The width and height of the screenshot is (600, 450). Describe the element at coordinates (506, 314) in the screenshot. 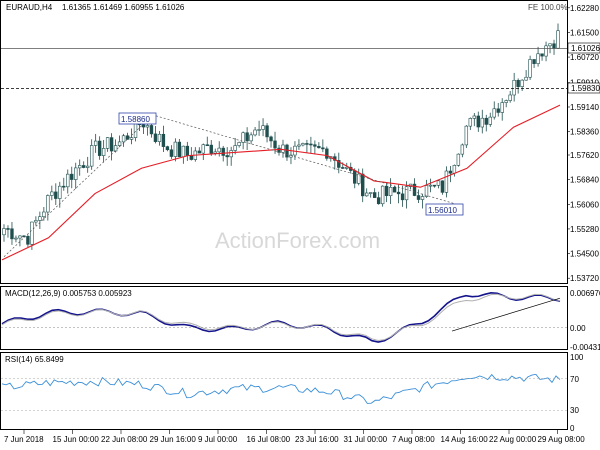

I see `macd-trendline` at that location.